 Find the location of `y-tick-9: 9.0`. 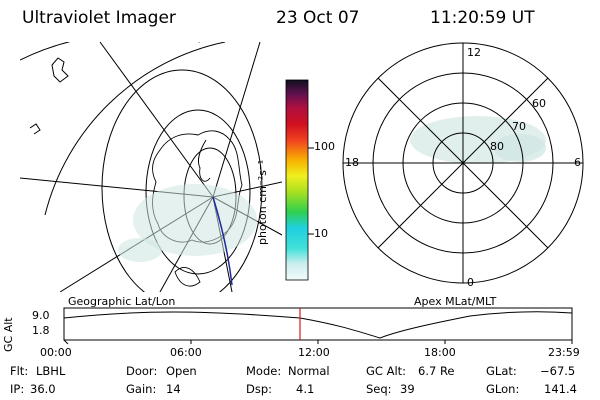

y-tick-9: 9.0 is located at coordinates (41, 315).